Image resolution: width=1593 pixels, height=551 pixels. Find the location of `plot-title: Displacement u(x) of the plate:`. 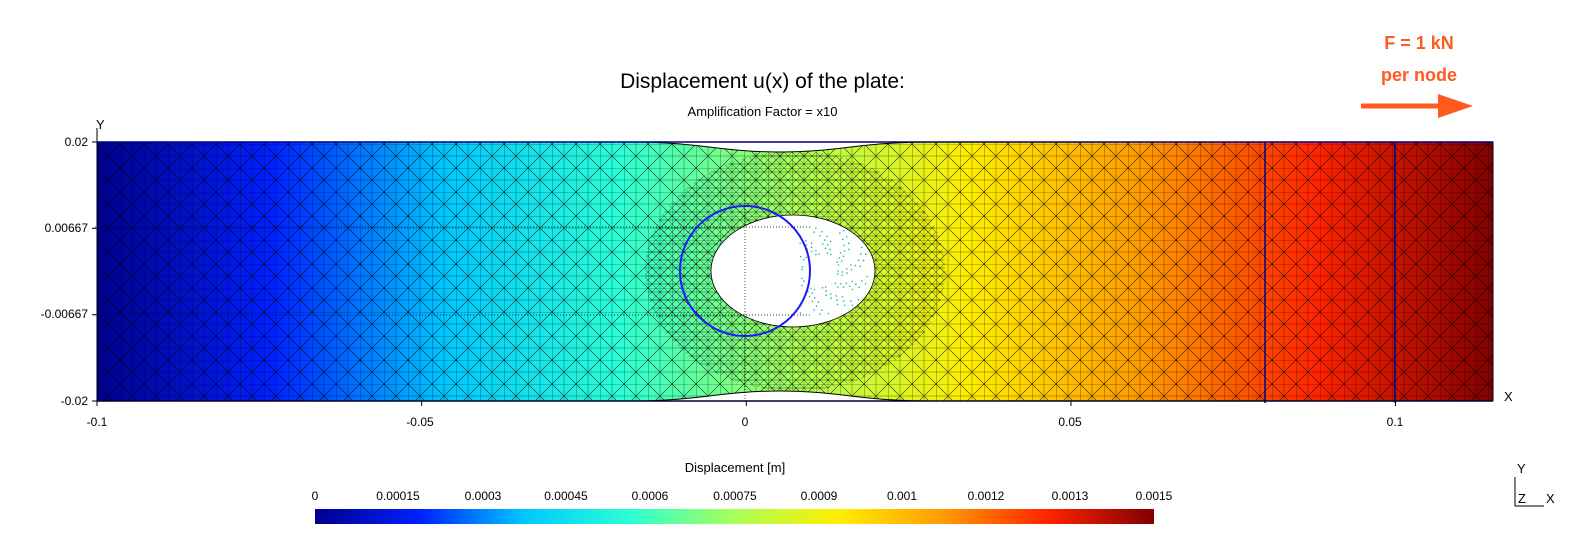

plot-title: Displacement u(x) of the plate: is located at coordinates (762, 81).